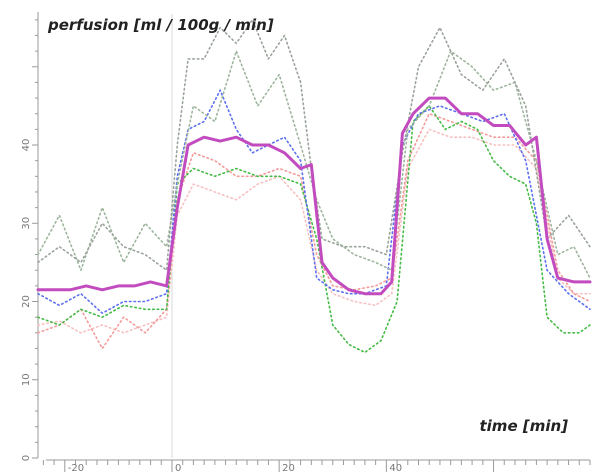  What do you see at coordinates (395, 468) in the screenshot?
I see `x-tick-label: 40` at bounding box center [395, 468].